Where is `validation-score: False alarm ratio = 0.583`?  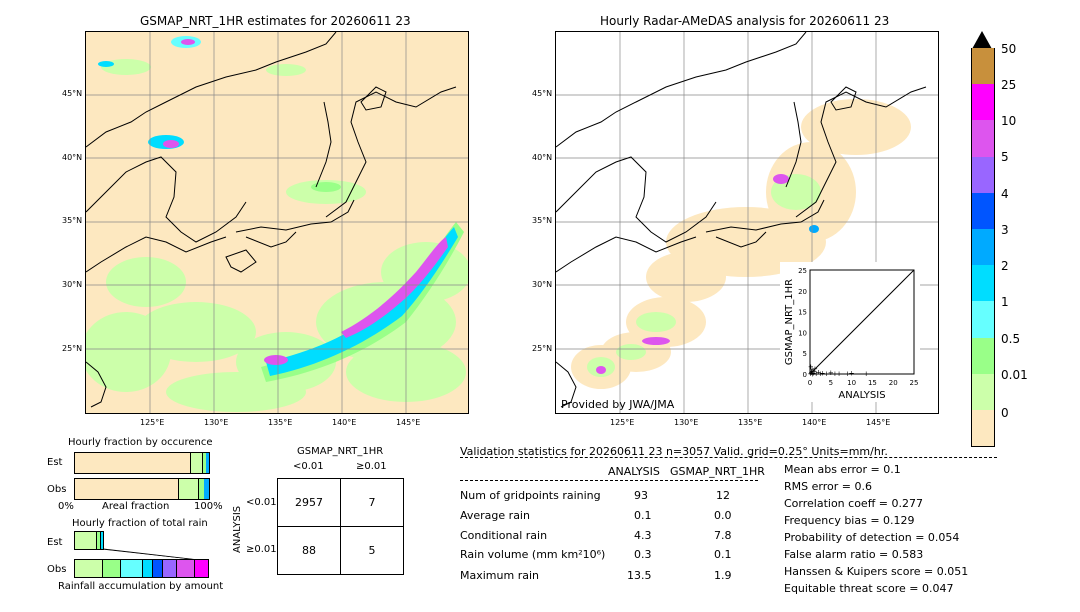
validation-score: False alarm ratio = 0.583 is located at coordinates (854, 554).